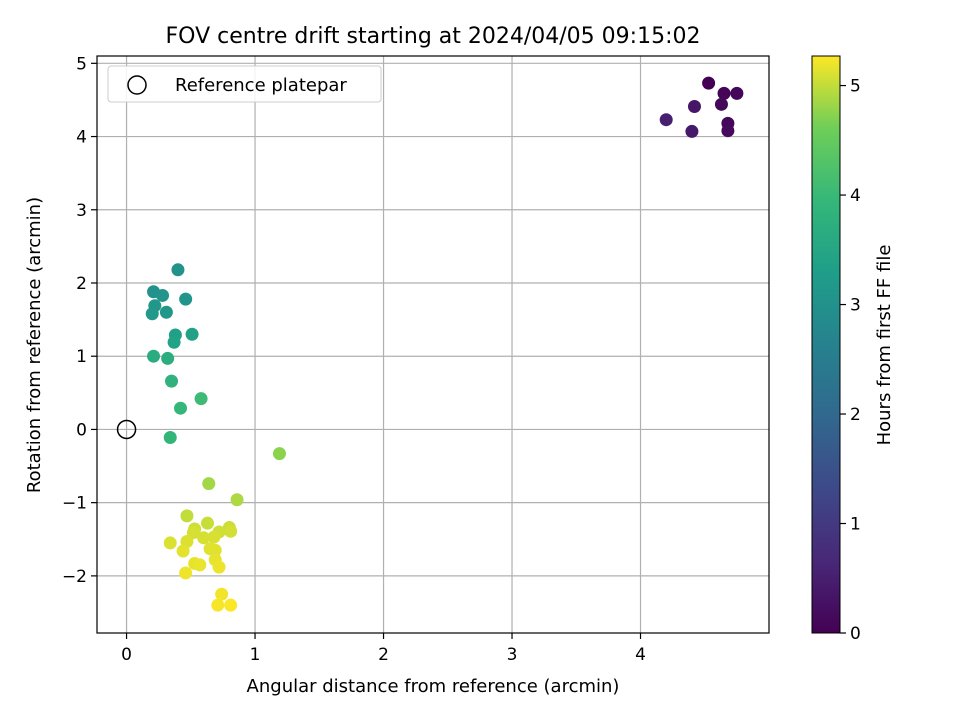 The width and height of the screenshot is (960, 720). I want to click on legend-entry-reference: Reference platepar, so click(261, 85).